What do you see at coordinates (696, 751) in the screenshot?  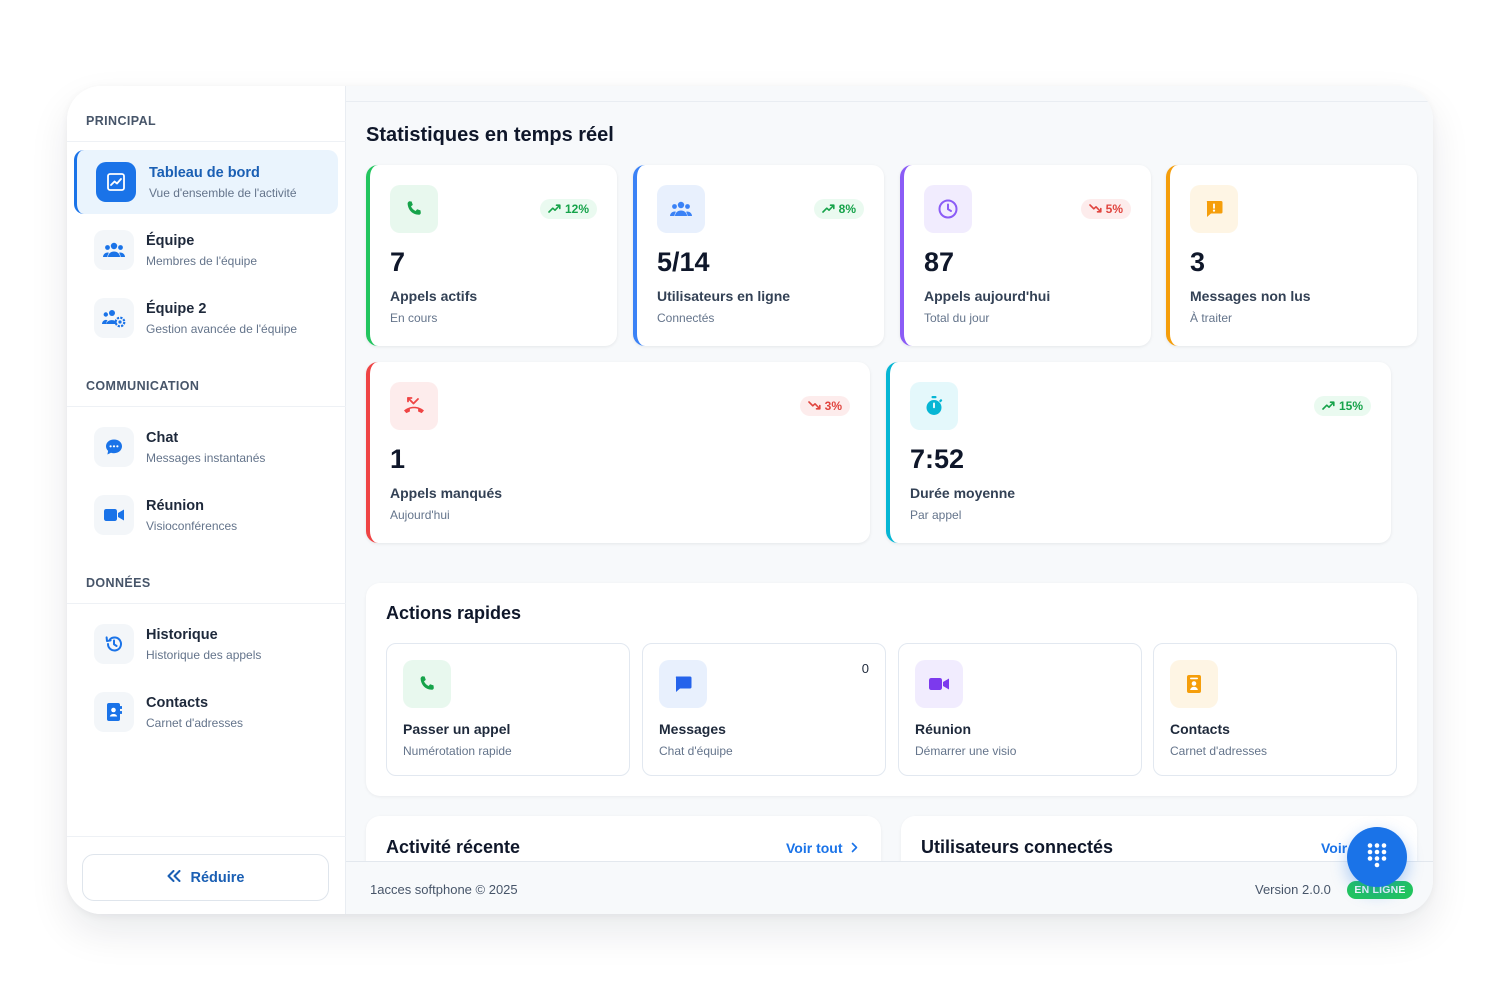 I see `action-sub: Chat d'équipe` at bounding box center [696, 751].